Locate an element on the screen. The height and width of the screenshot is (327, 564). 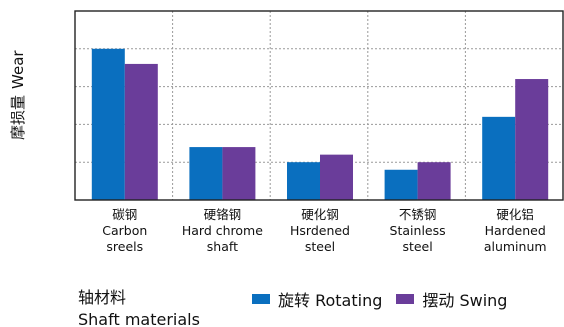
legend-swatch-swing is located at coordinates (405, 299).